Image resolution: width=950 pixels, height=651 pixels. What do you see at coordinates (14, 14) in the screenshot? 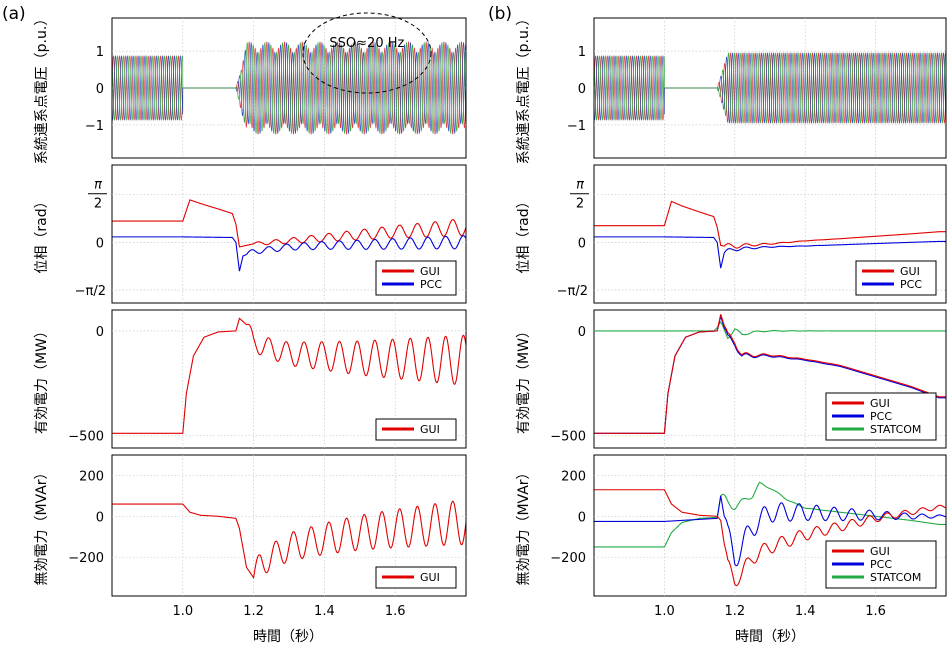
I see `panel-label-a: (a)` at bounding box center [14, 14].